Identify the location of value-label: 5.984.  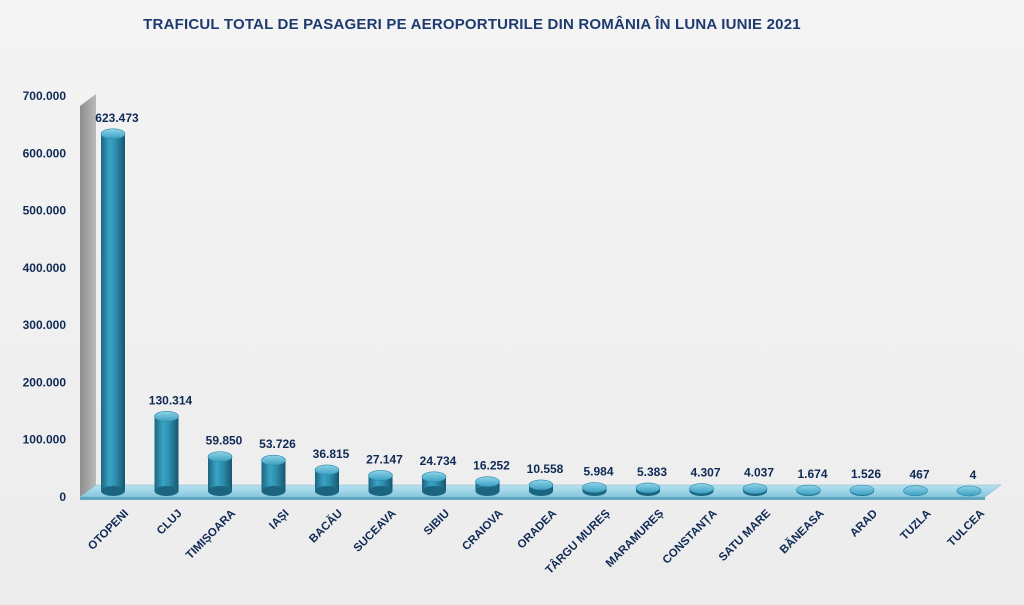
(598, 472).